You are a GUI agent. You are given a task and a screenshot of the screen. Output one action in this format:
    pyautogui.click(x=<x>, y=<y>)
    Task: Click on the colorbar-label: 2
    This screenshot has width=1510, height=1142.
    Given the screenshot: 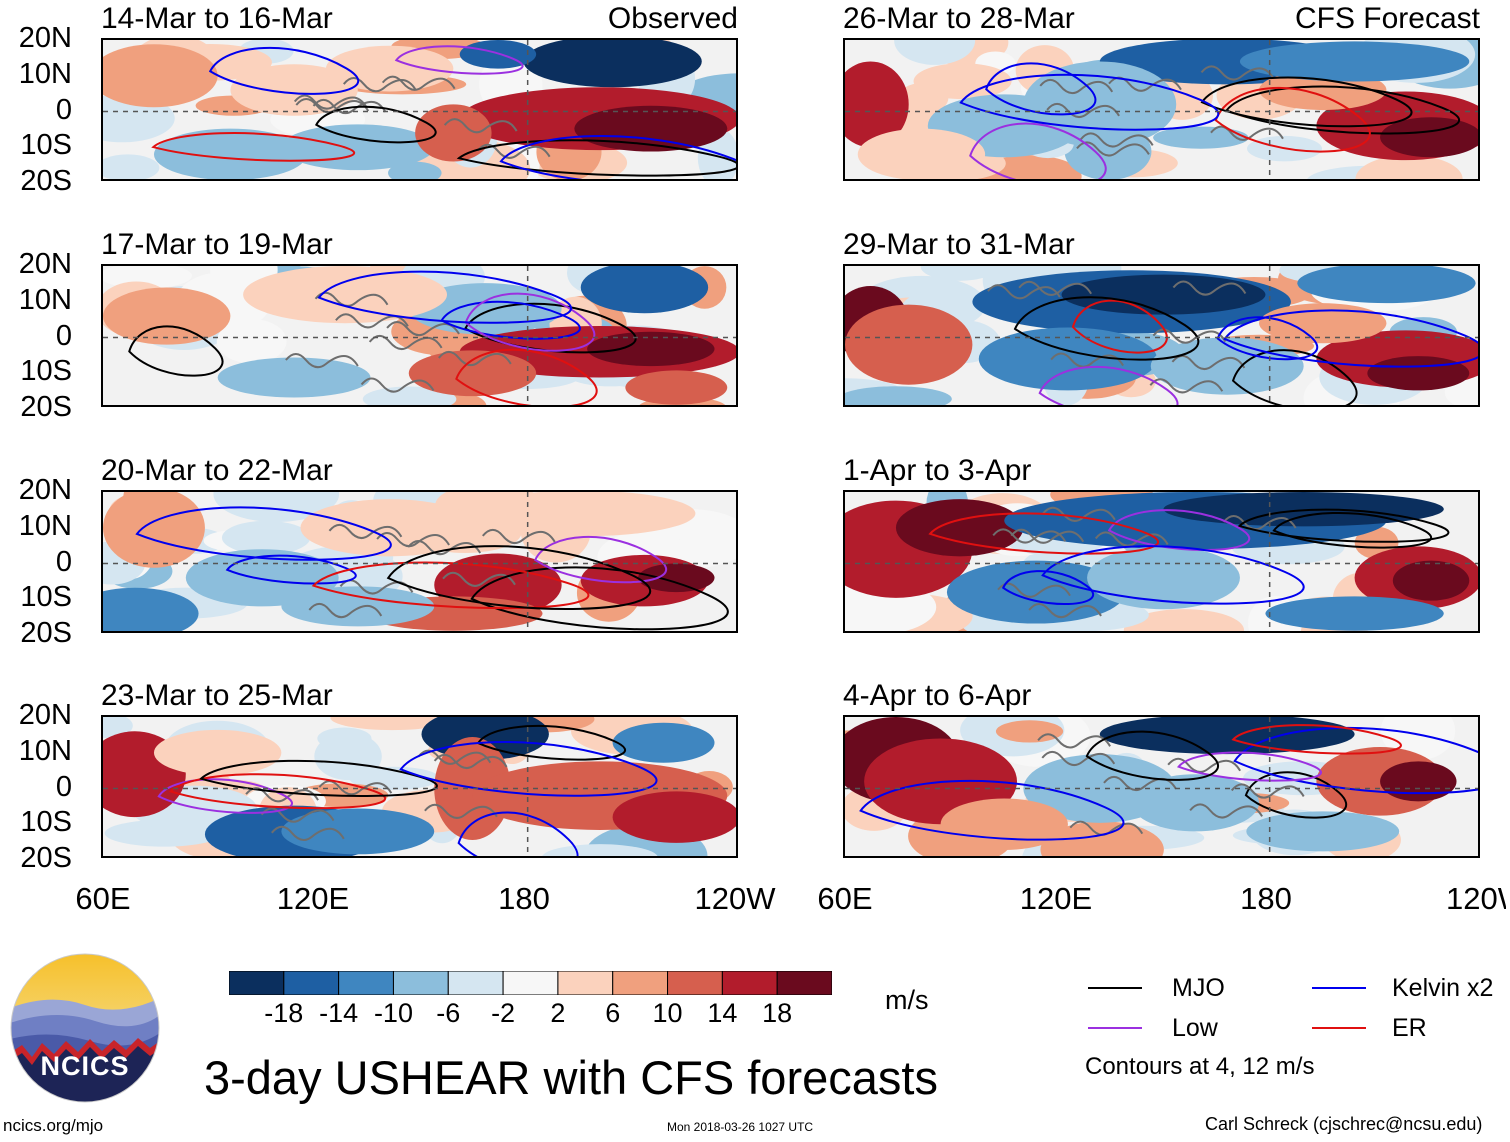 What is the action you would take?
    pyautogui.click(x=558, y=1013)
    